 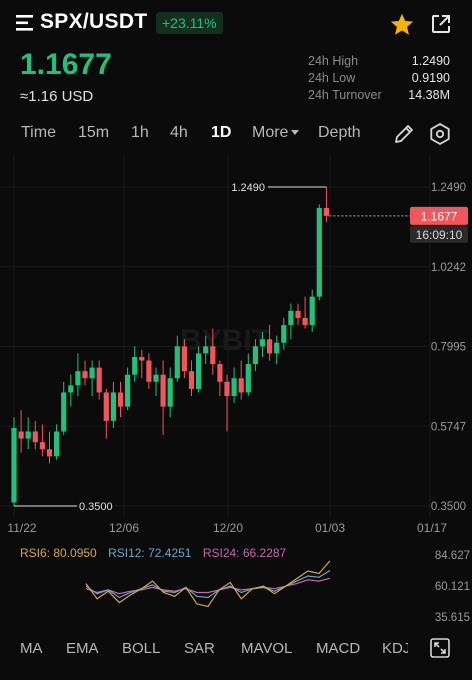 What do you see at coordinates (339, 132) in the screenshot?
I see `tab-depth: Depth` at bounding box center [339, 132].